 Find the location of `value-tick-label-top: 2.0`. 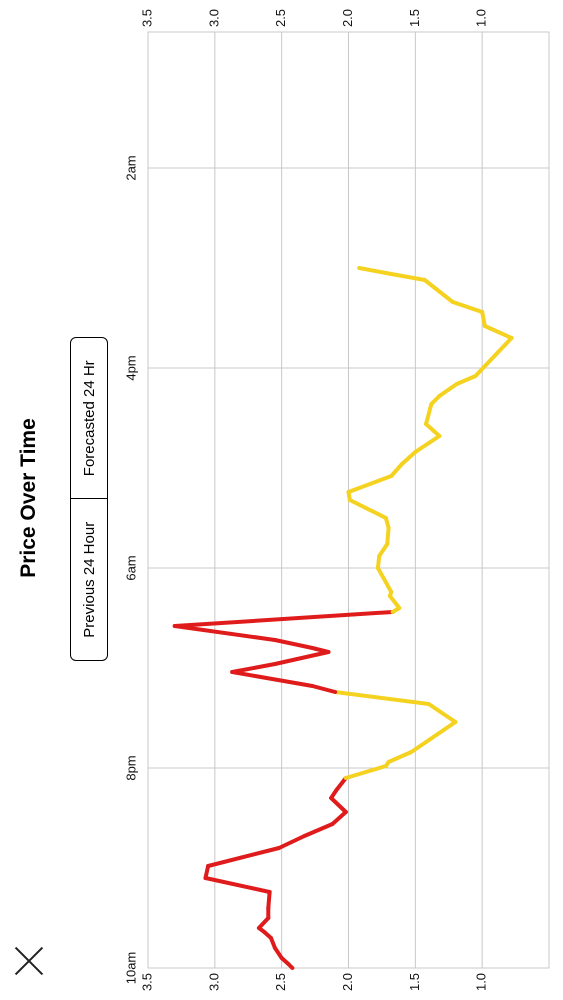

value-tick-label-top: 2.0 is located at coordinates (347, 18).